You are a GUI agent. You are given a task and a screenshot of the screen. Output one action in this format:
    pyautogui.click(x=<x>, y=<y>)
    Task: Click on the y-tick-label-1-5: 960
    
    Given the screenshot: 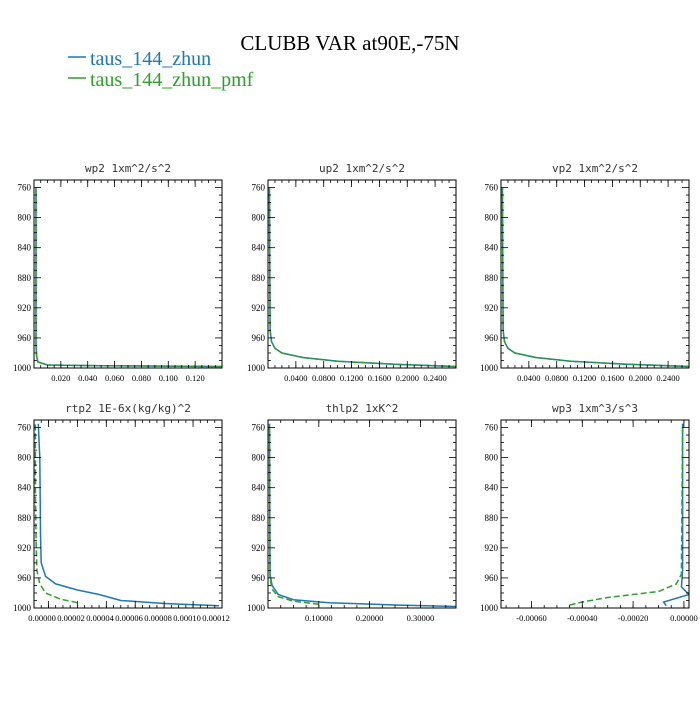 What is the action you would take?
    pyautogui.click(x=259, y=338)
    